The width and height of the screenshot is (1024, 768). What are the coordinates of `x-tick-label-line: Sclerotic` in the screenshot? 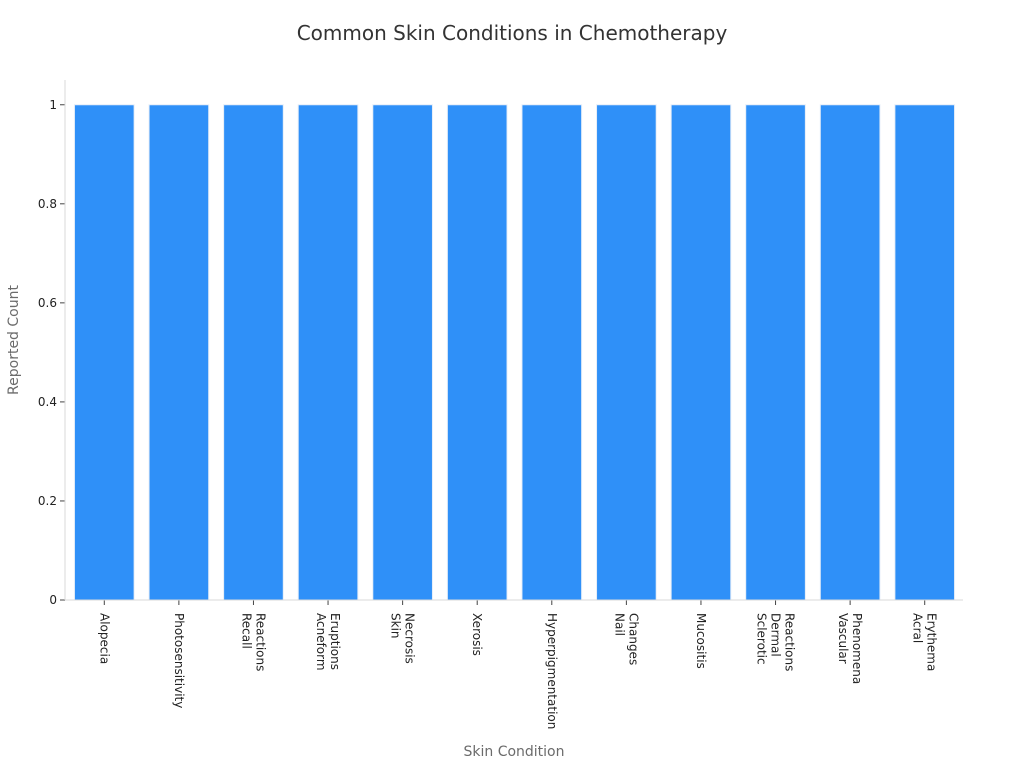 It's located at (762, 639).